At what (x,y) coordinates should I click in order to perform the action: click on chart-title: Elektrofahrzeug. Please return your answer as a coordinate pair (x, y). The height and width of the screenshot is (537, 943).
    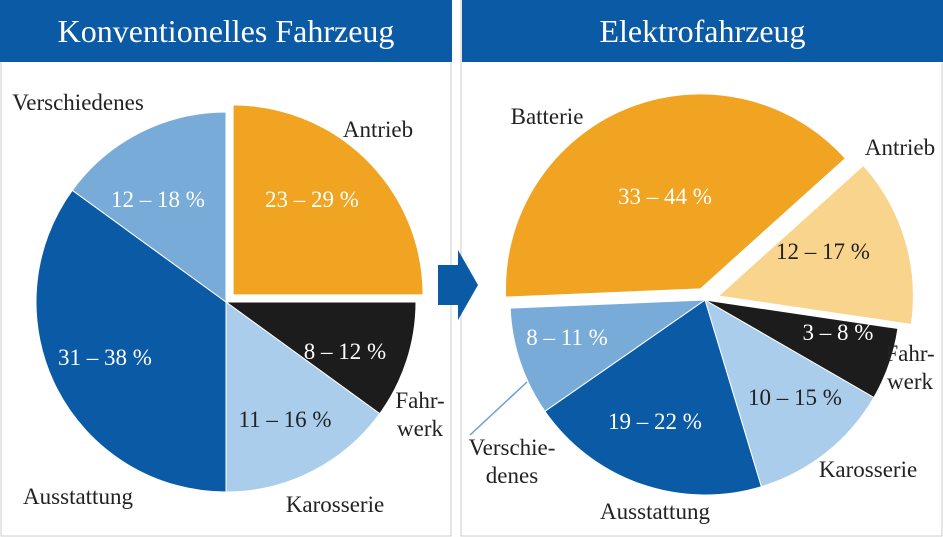
    Looking at the image, I should click on (702, 31).